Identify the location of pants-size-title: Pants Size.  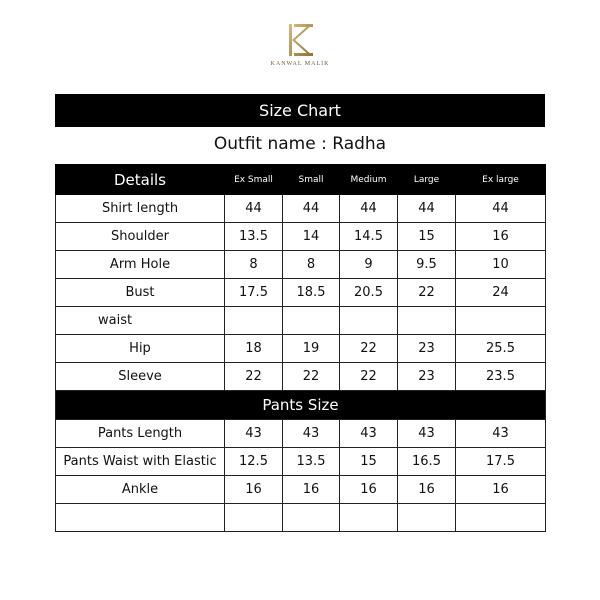
(300, 405).